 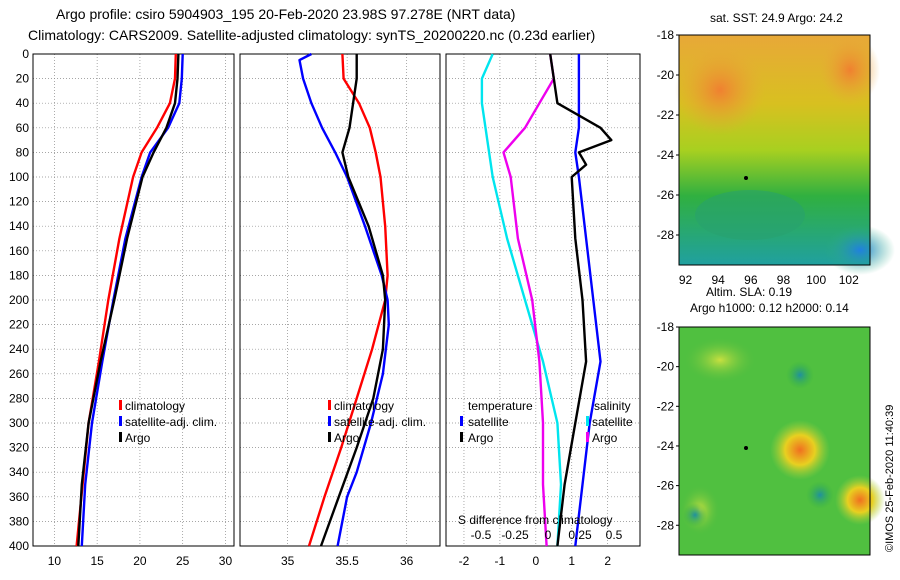 What do you see at coordinates (347, 561) in the screenshot?
I see `x-tick-label: 35.5` at bounding box center [347, 561].